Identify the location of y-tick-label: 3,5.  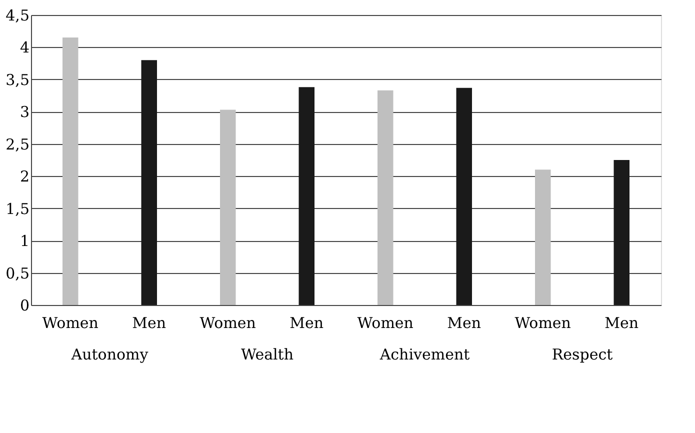
(18, 79).